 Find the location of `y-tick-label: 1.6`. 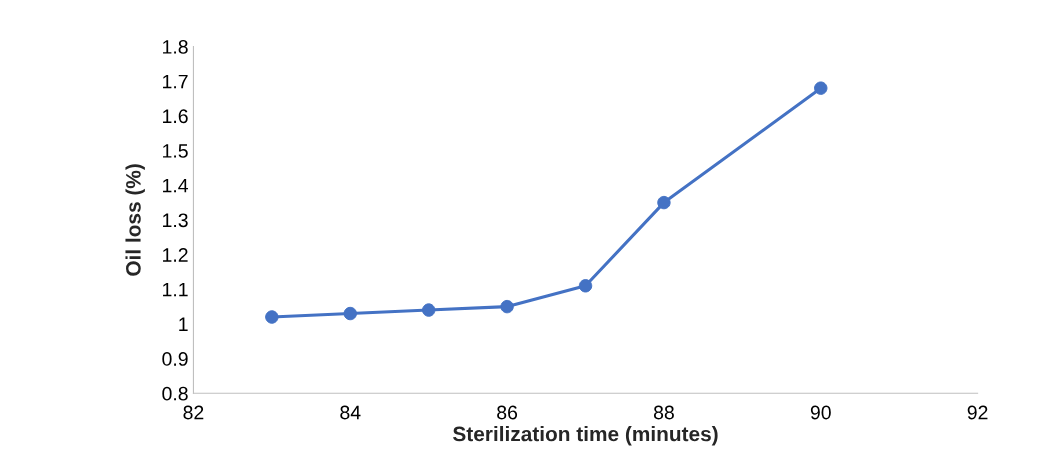

y-tick-label: 1.6 is located at coordinates (175, 116).